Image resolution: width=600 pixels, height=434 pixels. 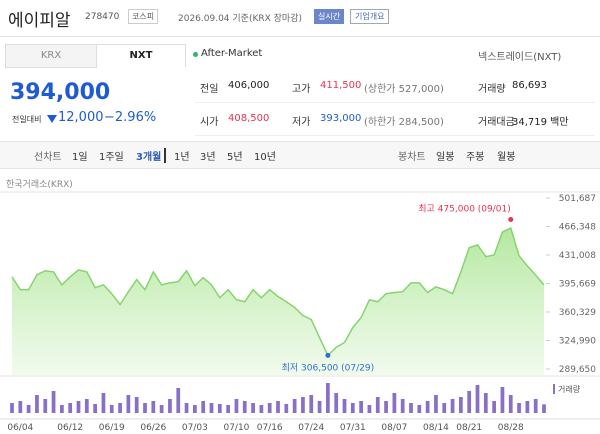 I want to click on extreme-label: 최고 475,000 (09/01), so click(x=464, y=209).